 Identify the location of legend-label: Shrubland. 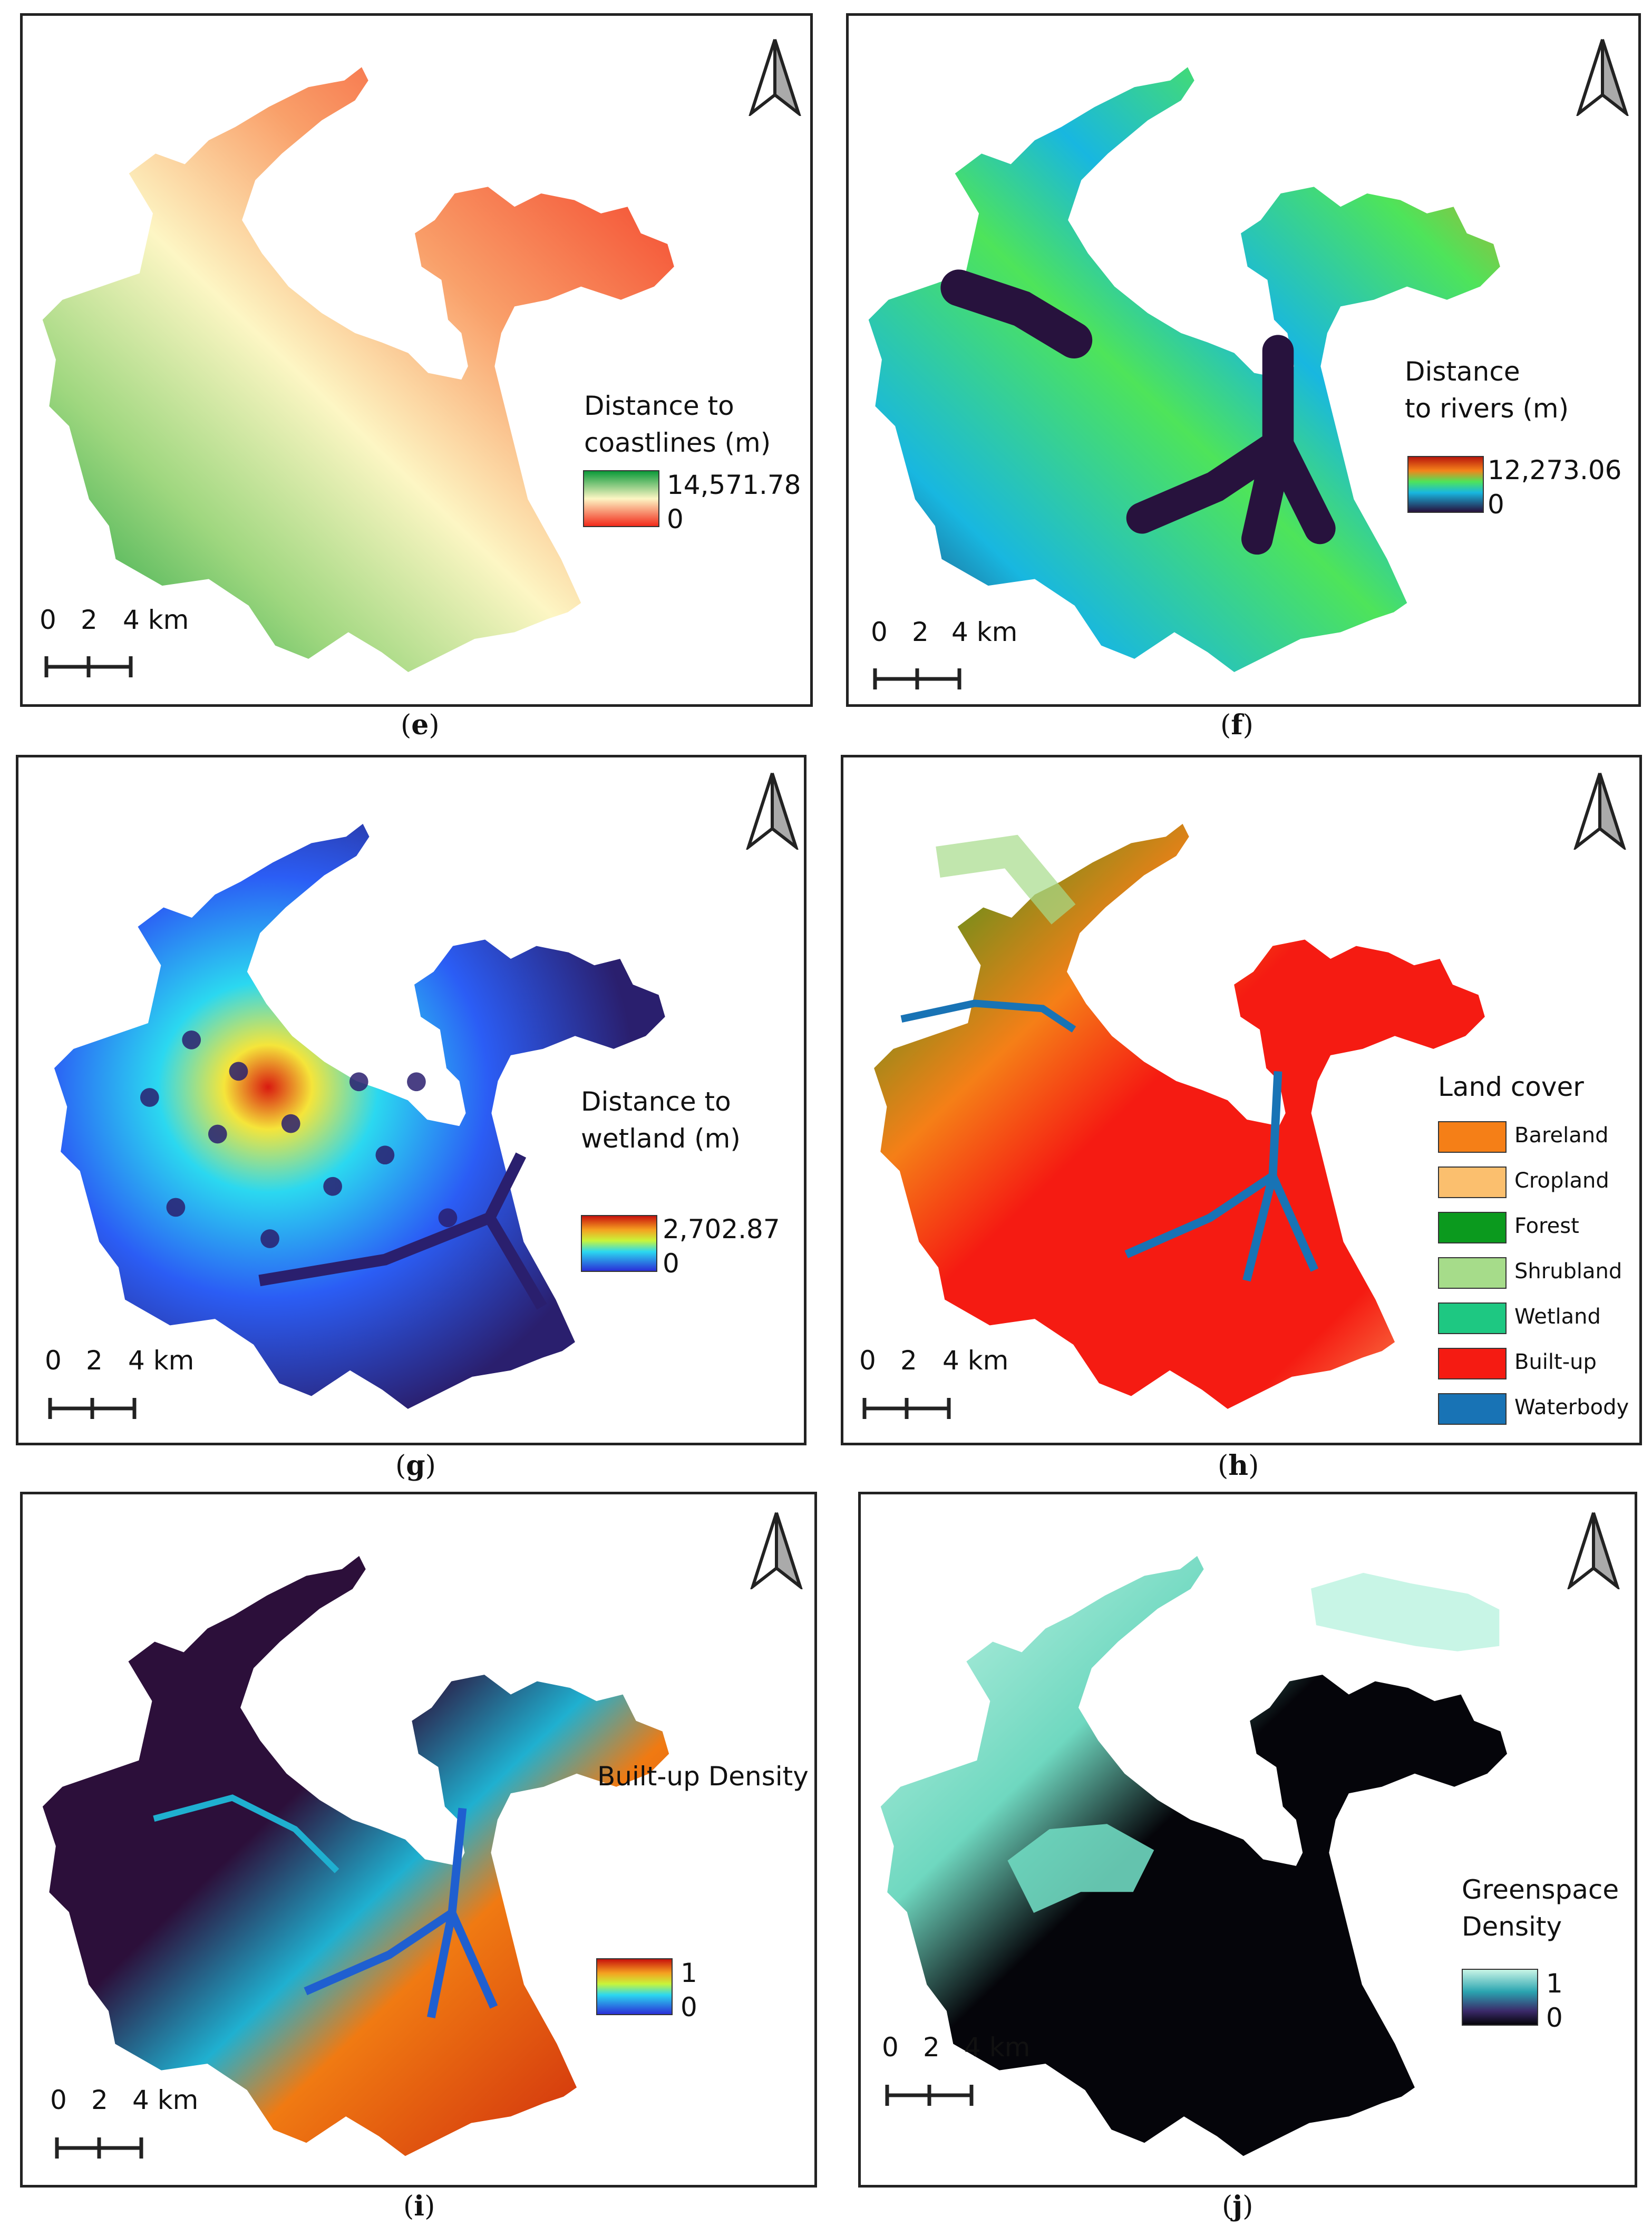
(1568, 1271).